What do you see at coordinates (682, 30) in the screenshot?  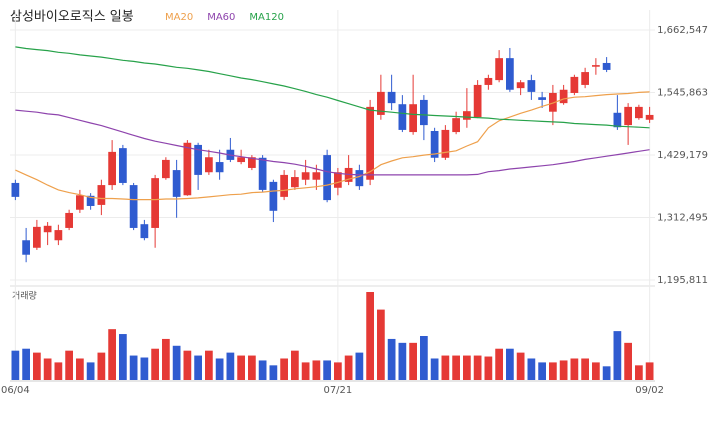 I see `y-tick-label: 1,662,547` at bounding box center [682, 30].